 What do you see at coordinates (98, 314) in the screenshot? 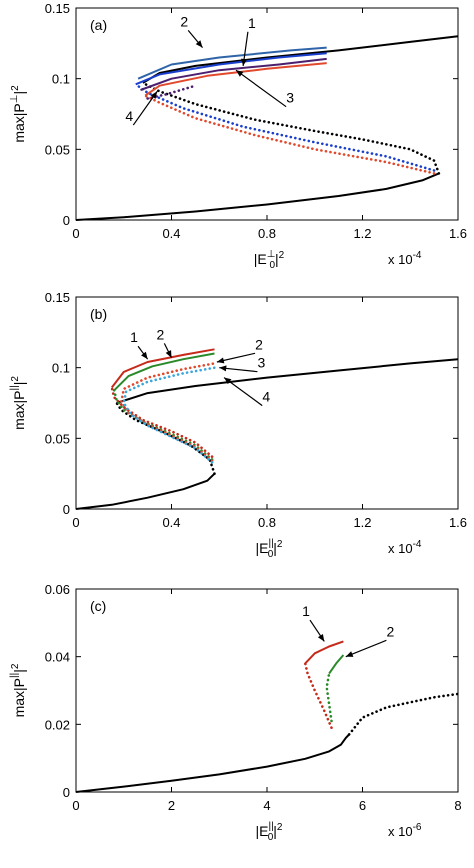
I see `panel-label: (b)` at bounding box center [98, 314].